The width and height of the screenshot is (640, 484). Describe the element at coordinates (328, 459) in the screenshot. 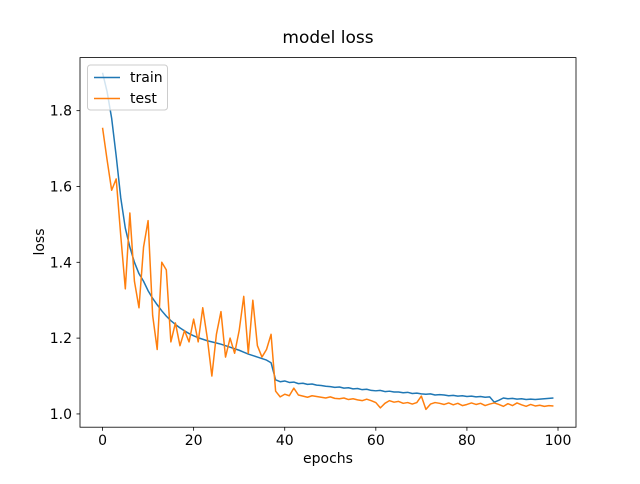

I see `x-axis-label: epochs` at that location.